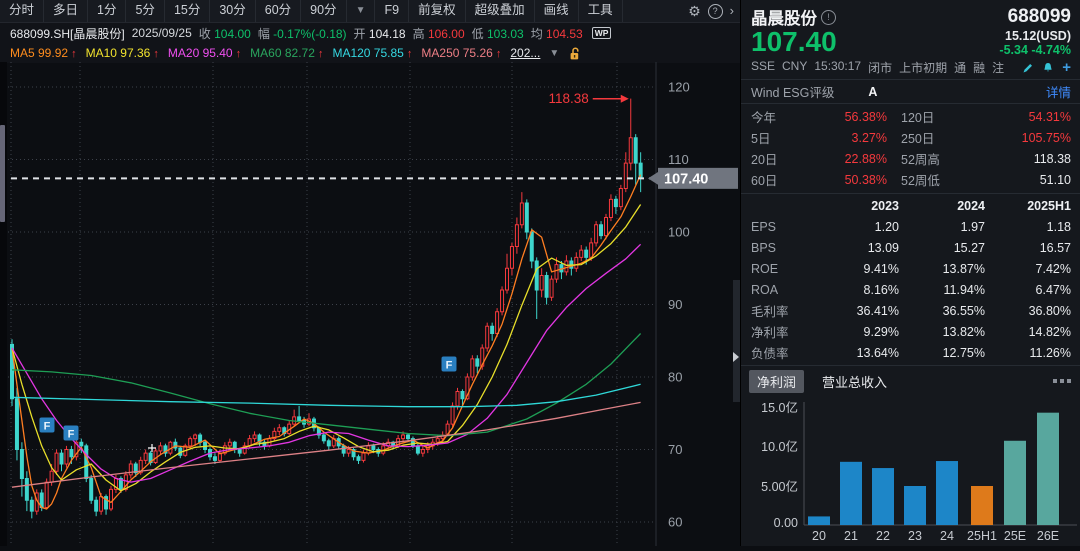  I want to click on left-resize-handle, so click(2, 173).